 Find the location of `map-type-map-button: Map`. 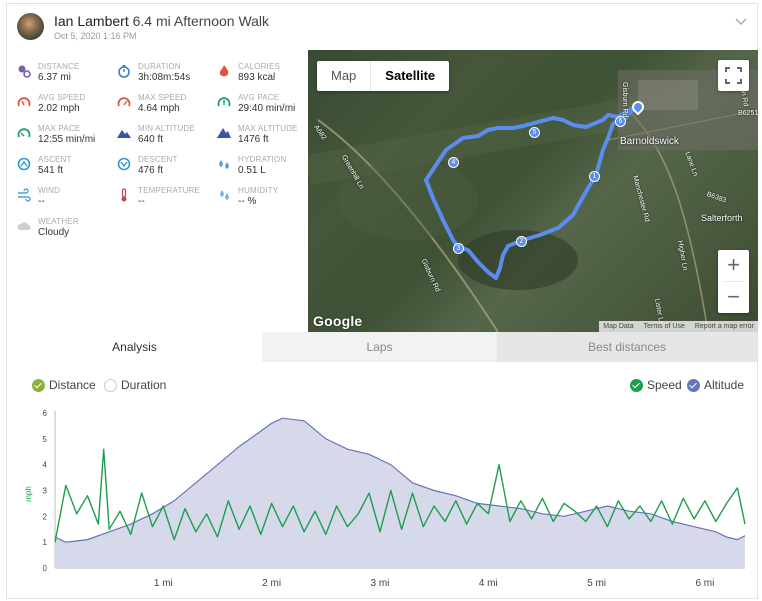

map-type-map-button: Map is located at coordinates (344, 76).